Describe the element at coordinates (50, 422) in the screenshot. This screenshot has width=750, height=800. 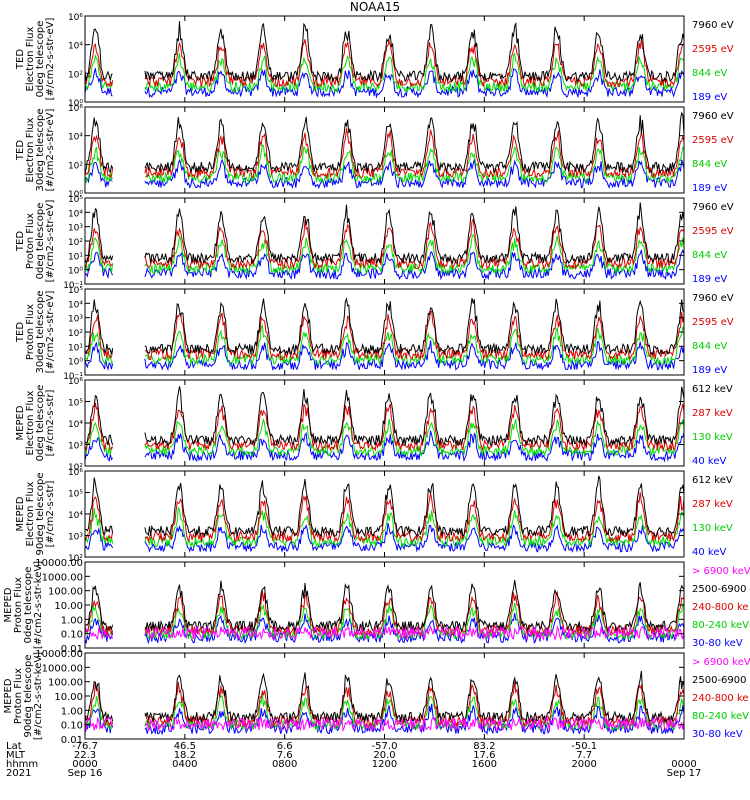
I see `y-axis-label: [#/cm2-s-str]` at that location.